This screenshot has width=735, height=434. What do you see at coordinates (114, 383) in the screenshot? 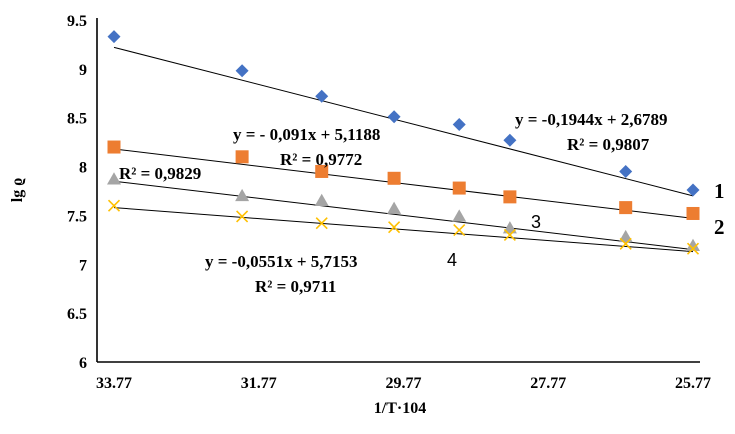
I see `x-tick-label-0: 33.77` at bounding box center [114, 383].